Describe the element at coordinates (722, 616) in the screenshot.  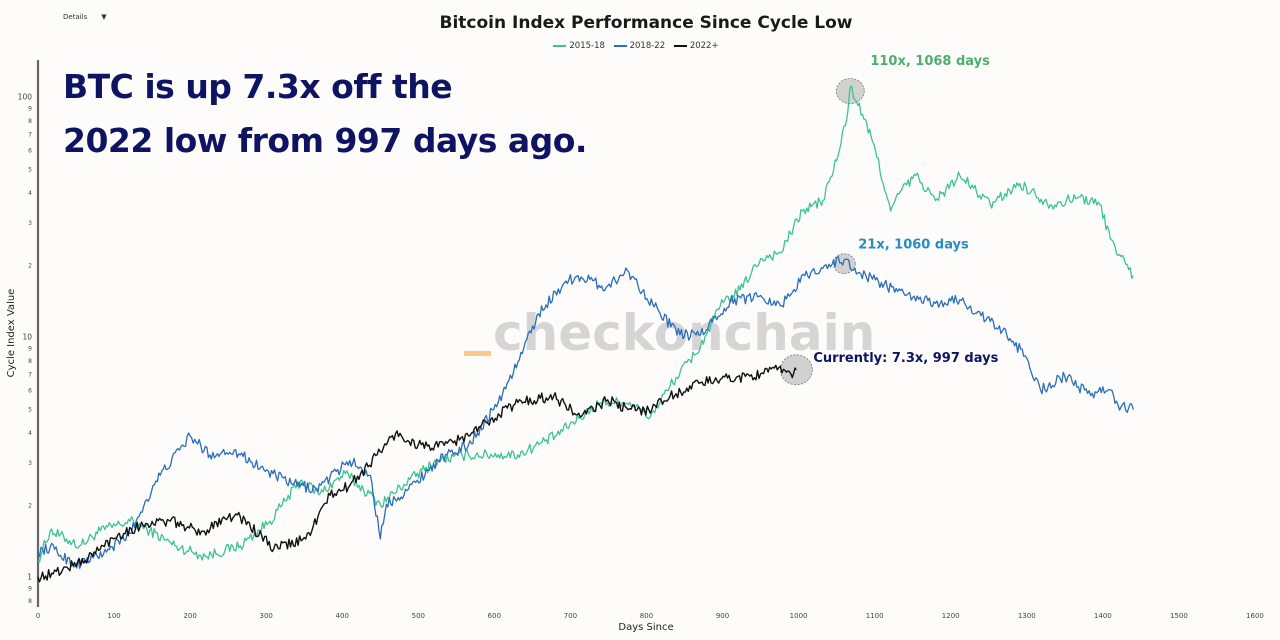
I see `x-tick-label: 900` at that location.